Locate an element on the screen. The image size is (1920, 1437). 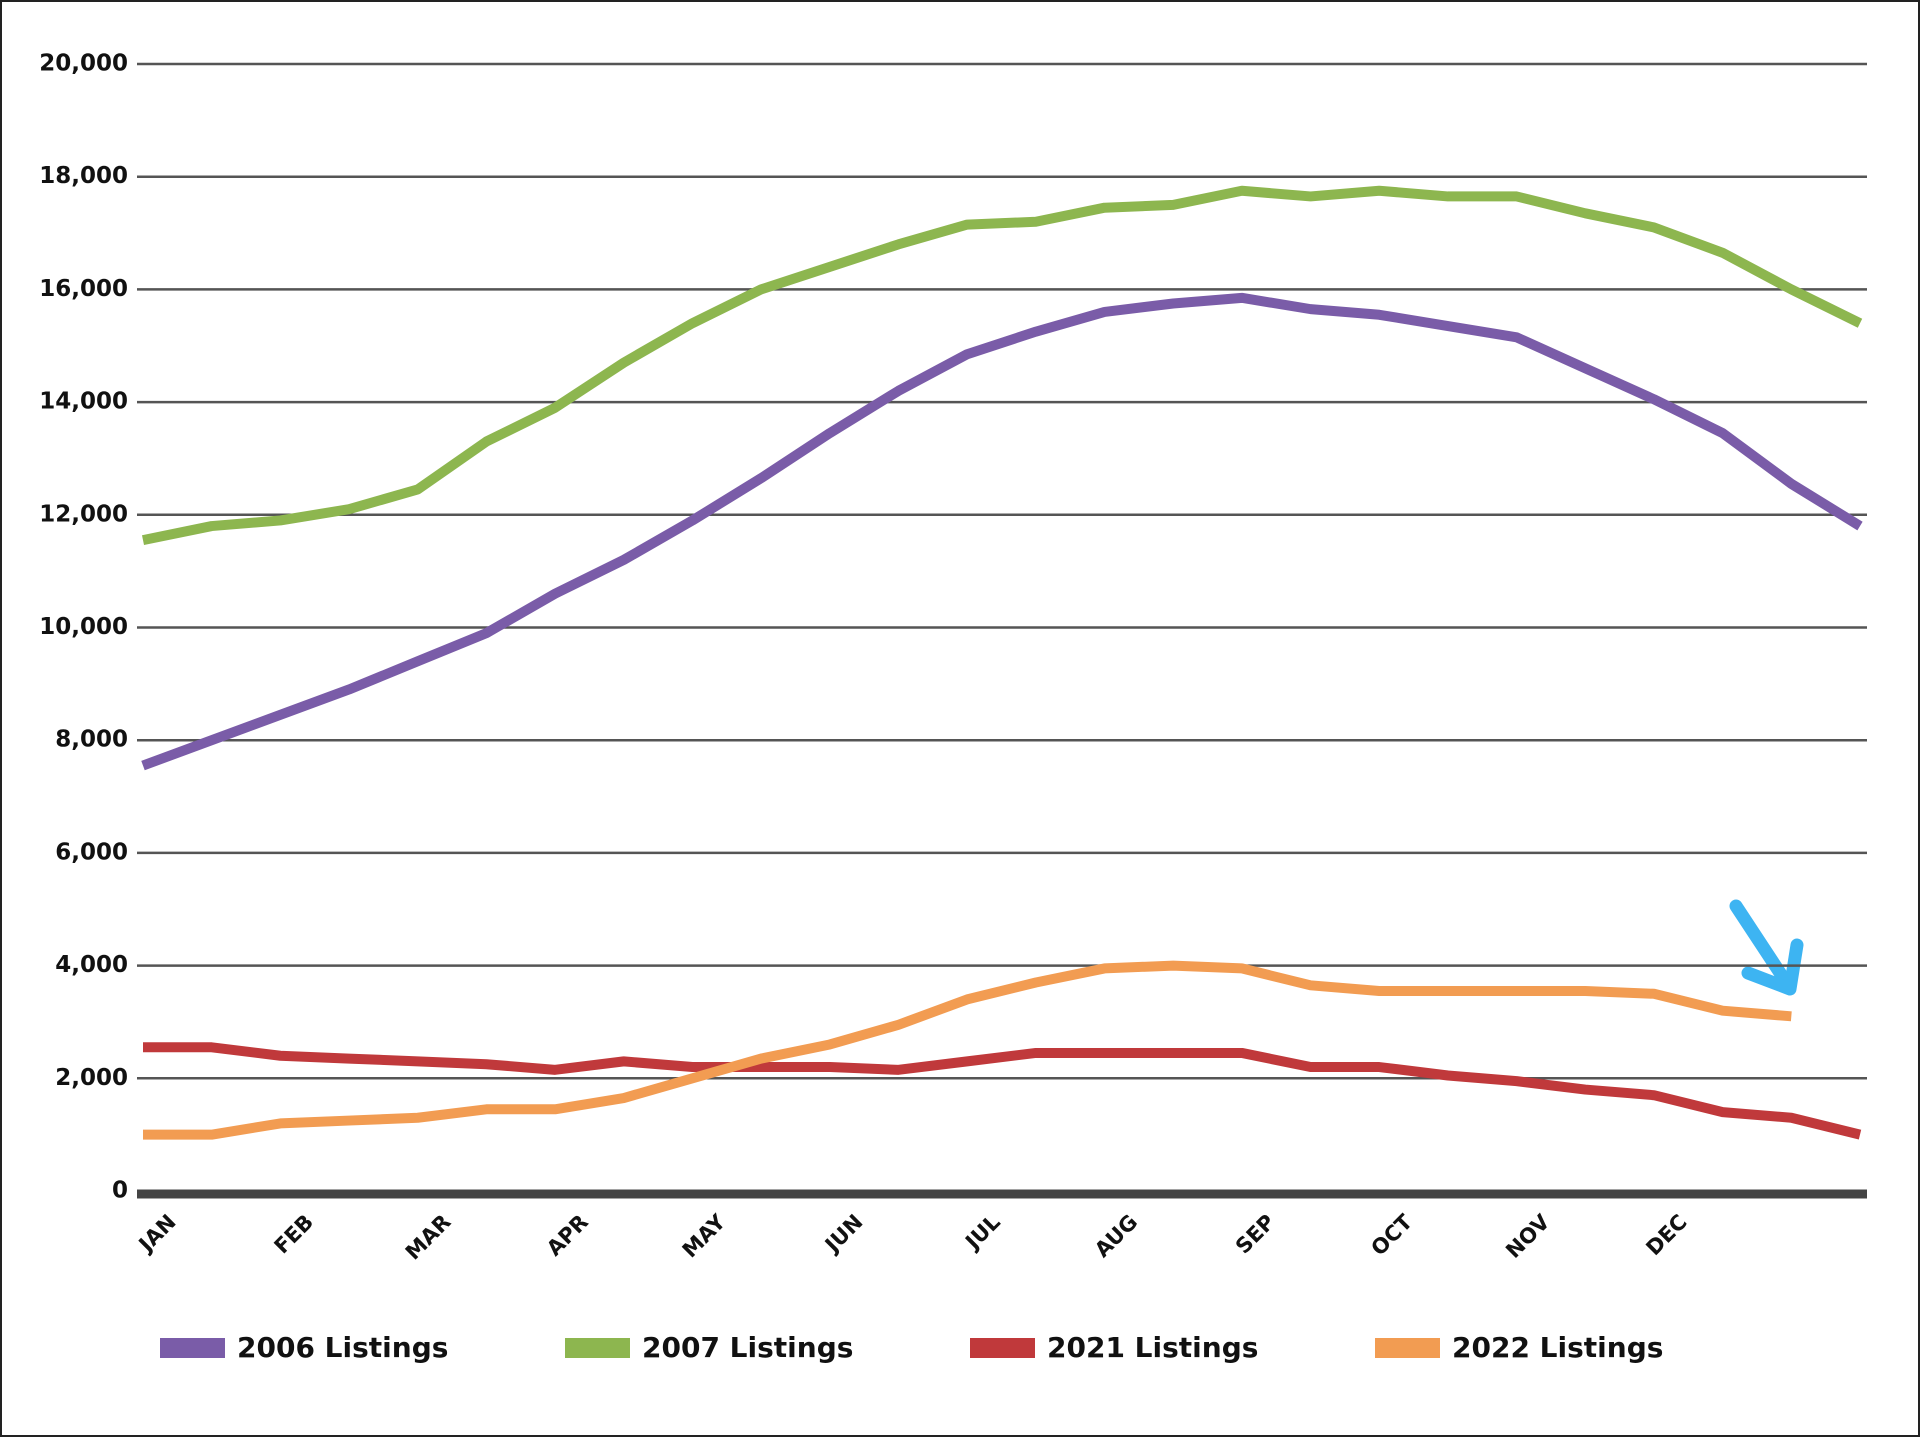
legend-label: 2007 Listings is located at coordinates (747, 1347).